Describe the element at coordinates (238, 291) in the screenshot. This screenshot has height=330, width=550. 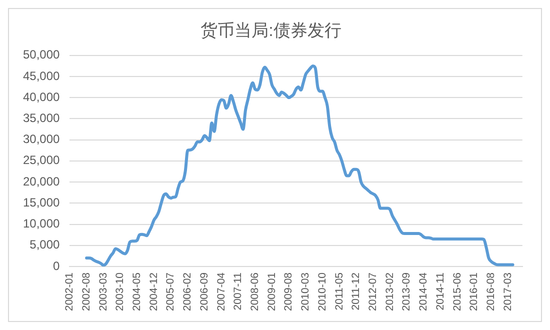
I see `x-tick-label: 2007-11` at that location.